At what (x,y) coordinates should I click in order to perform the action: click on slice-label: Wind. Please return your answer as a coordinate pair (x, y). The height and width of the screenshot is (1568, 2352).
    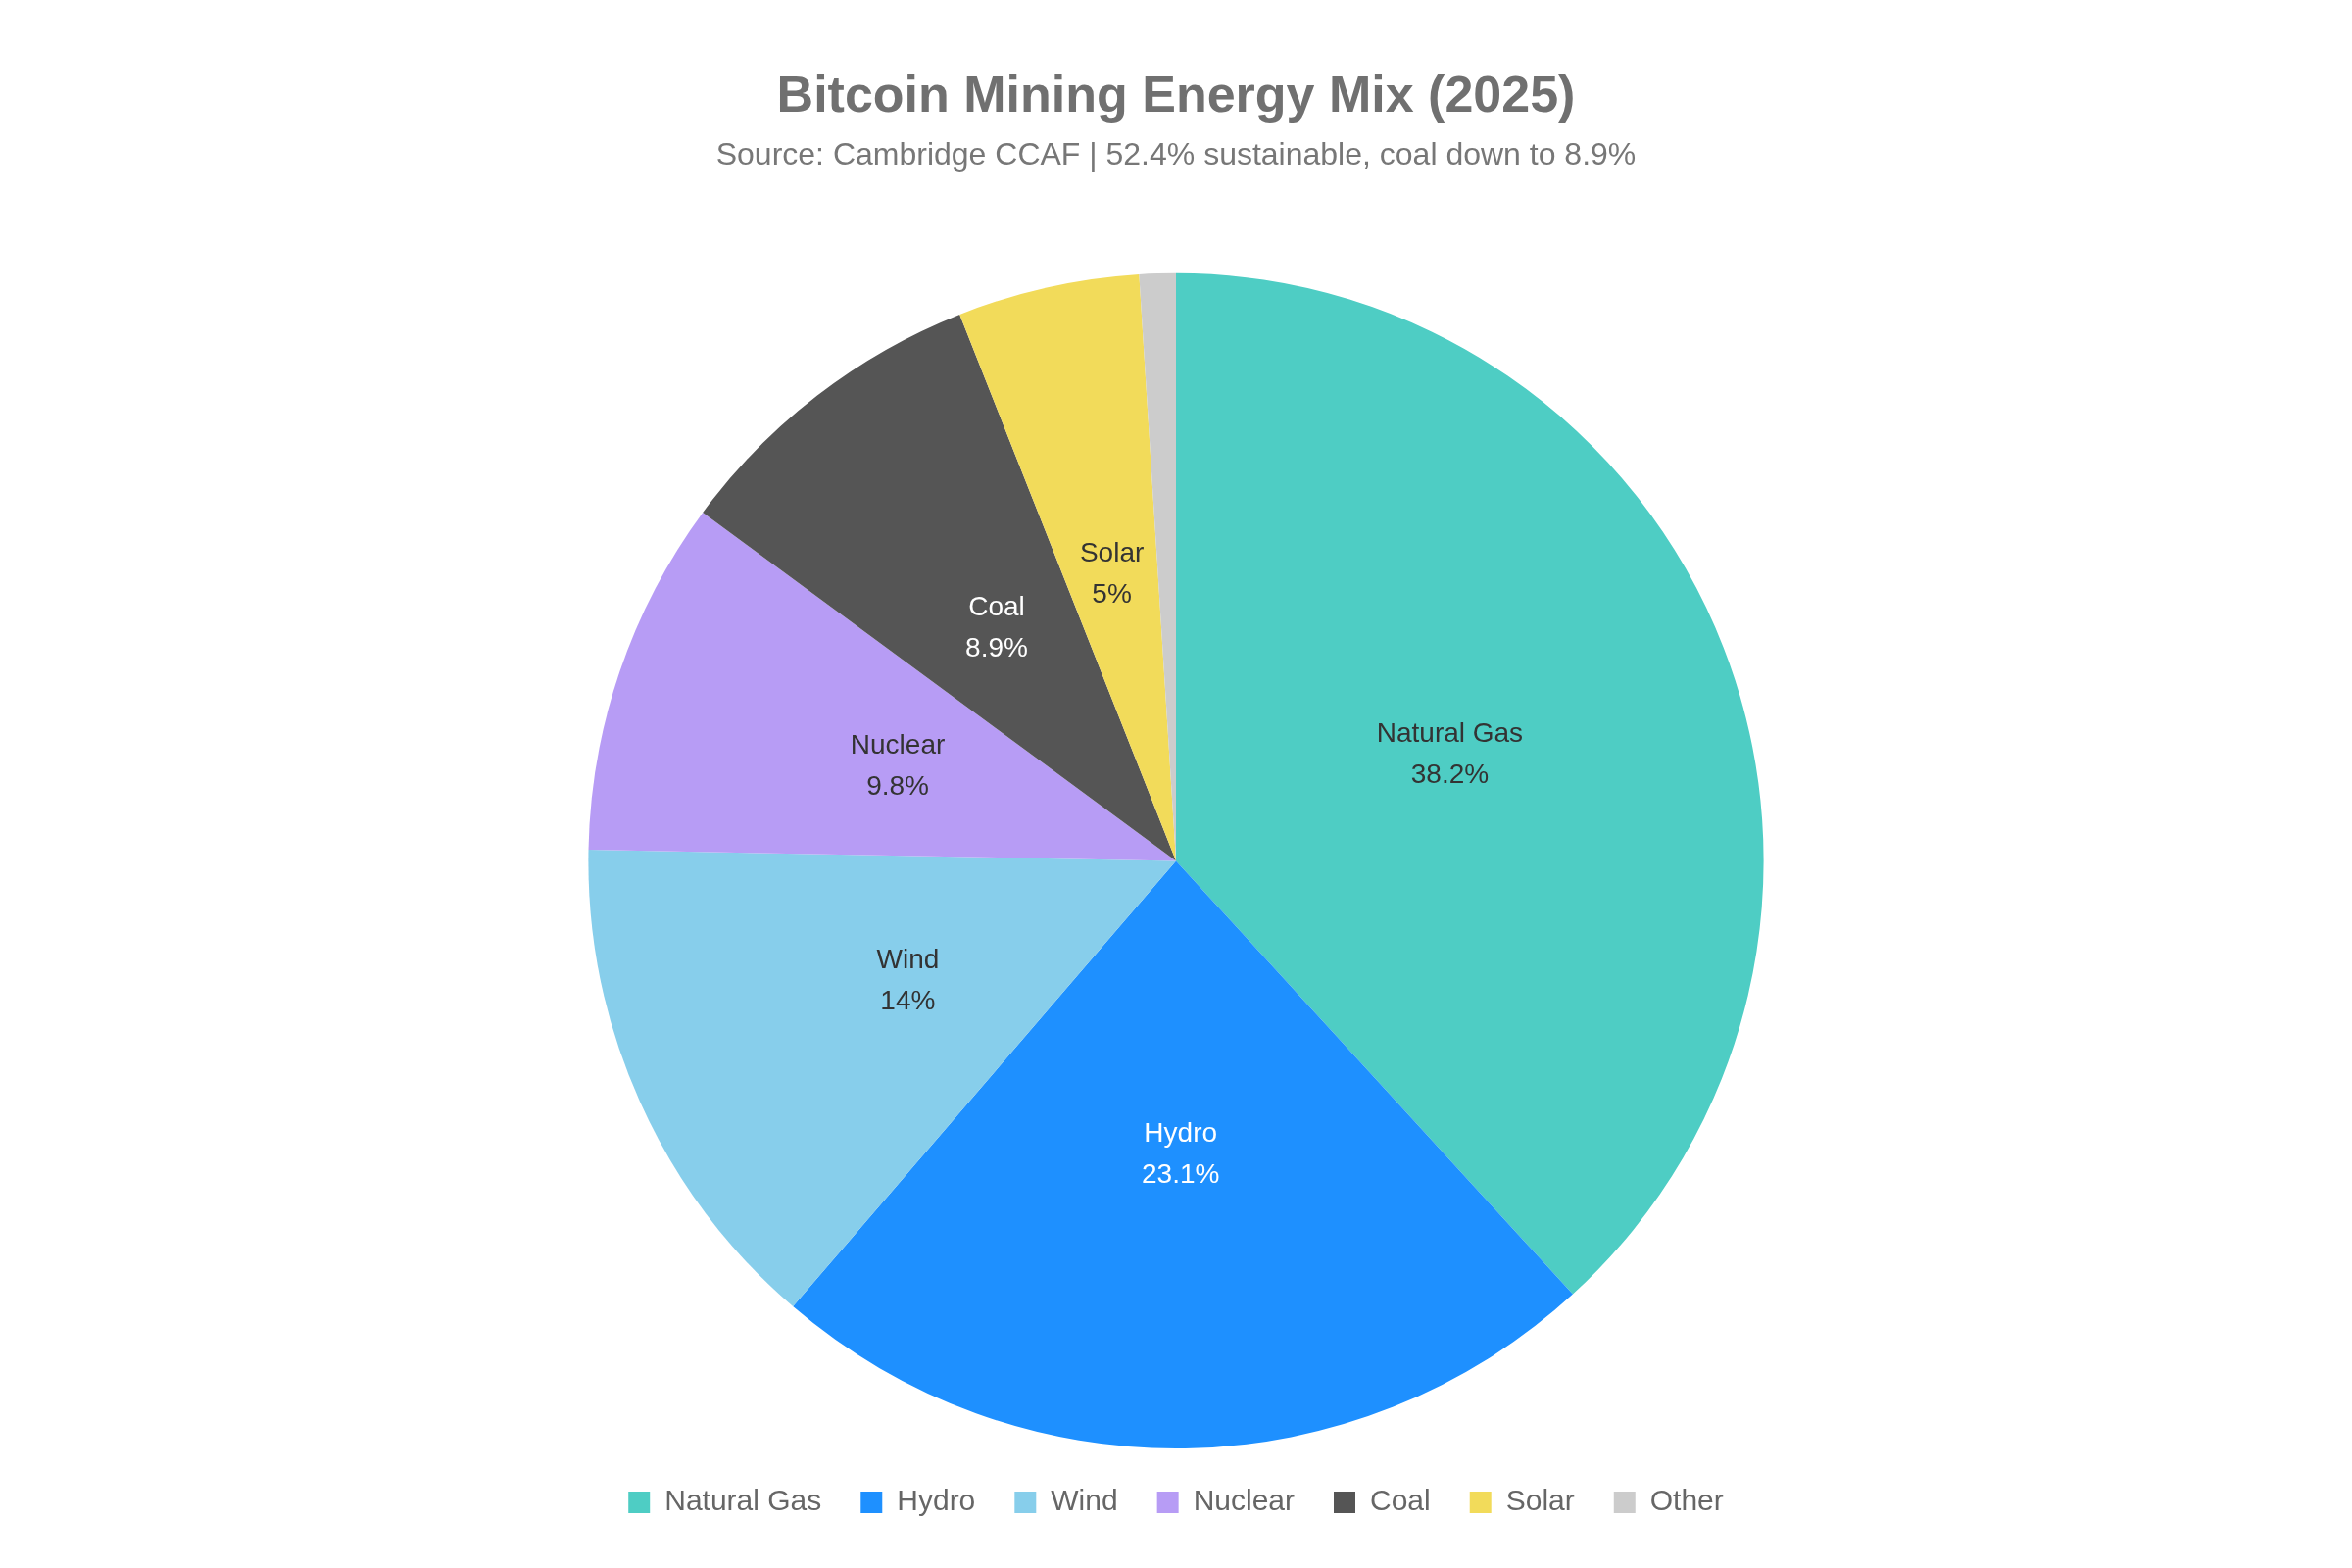
    Looking at the image, I should click on (908, 958).